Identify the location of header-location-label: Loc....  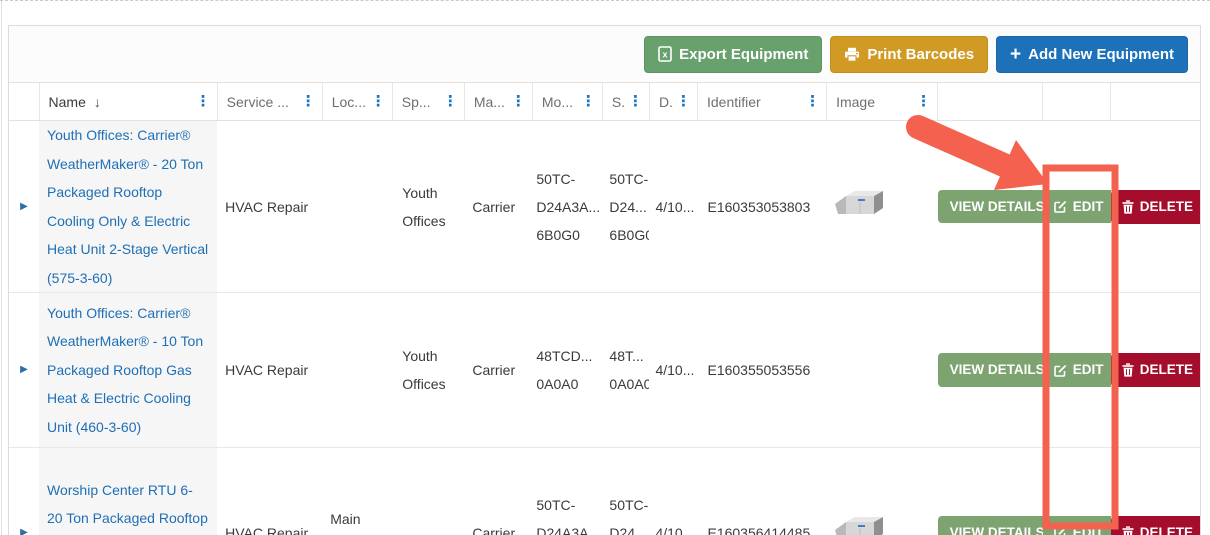
(348, 101).